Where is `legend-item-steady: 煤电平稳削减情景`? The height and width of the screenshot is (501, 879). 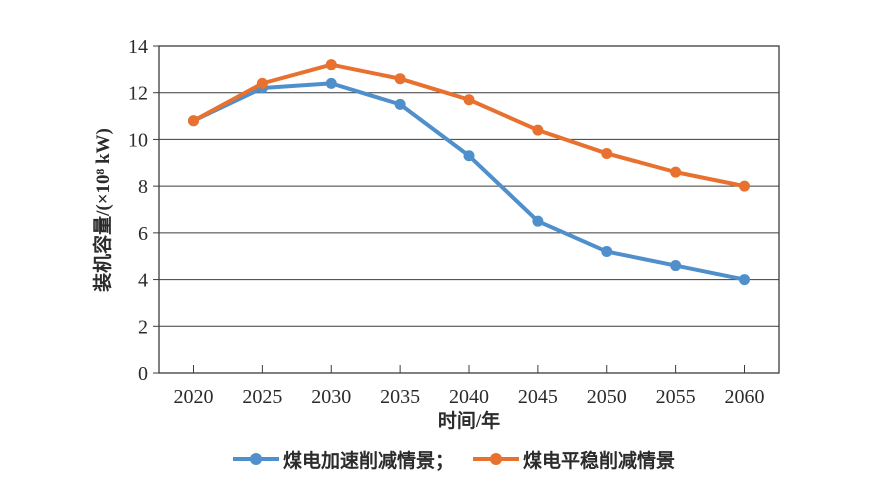
legend-item-steady: 煤电平稳削减情景 is located at coordinates (573, 459).